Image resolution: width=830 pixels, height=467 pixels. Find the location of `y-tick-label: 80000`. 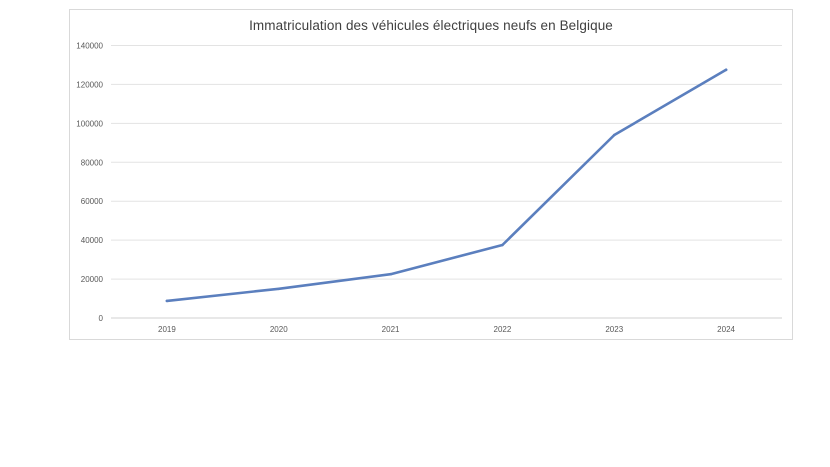

y-tick-label: 80000 is located at coordinates (92, 162).